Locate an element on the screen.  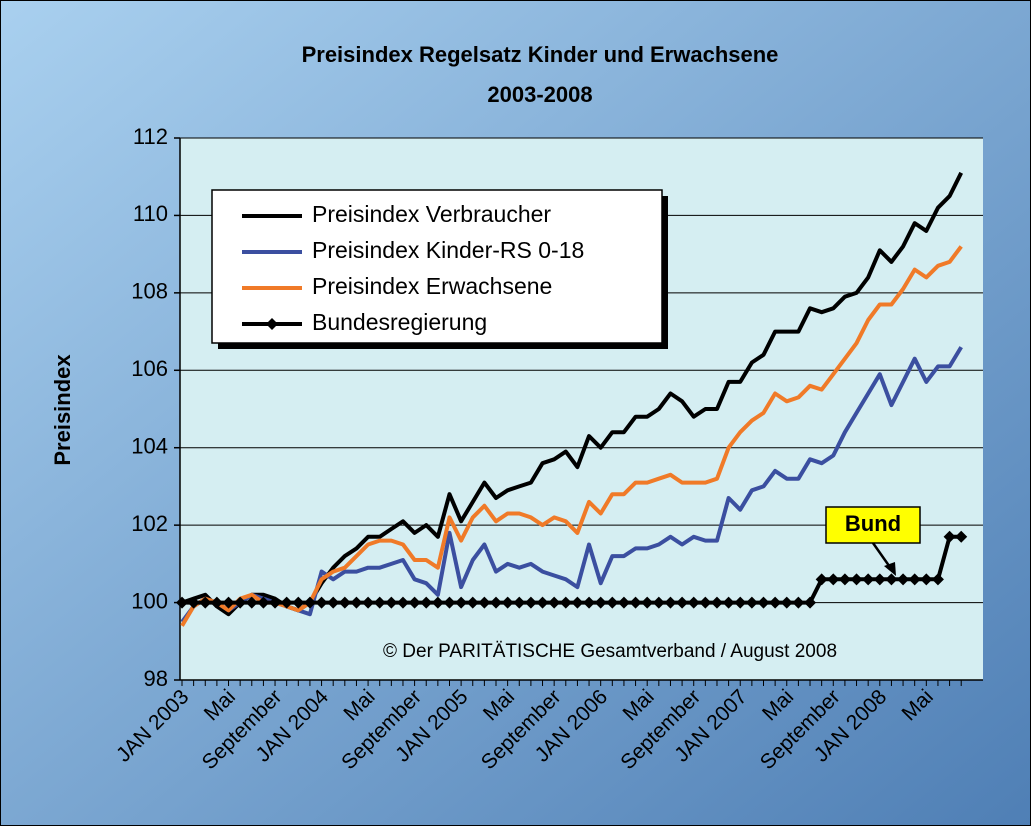
y-axis-label: Preisindex is located at coordinates (62, 410).